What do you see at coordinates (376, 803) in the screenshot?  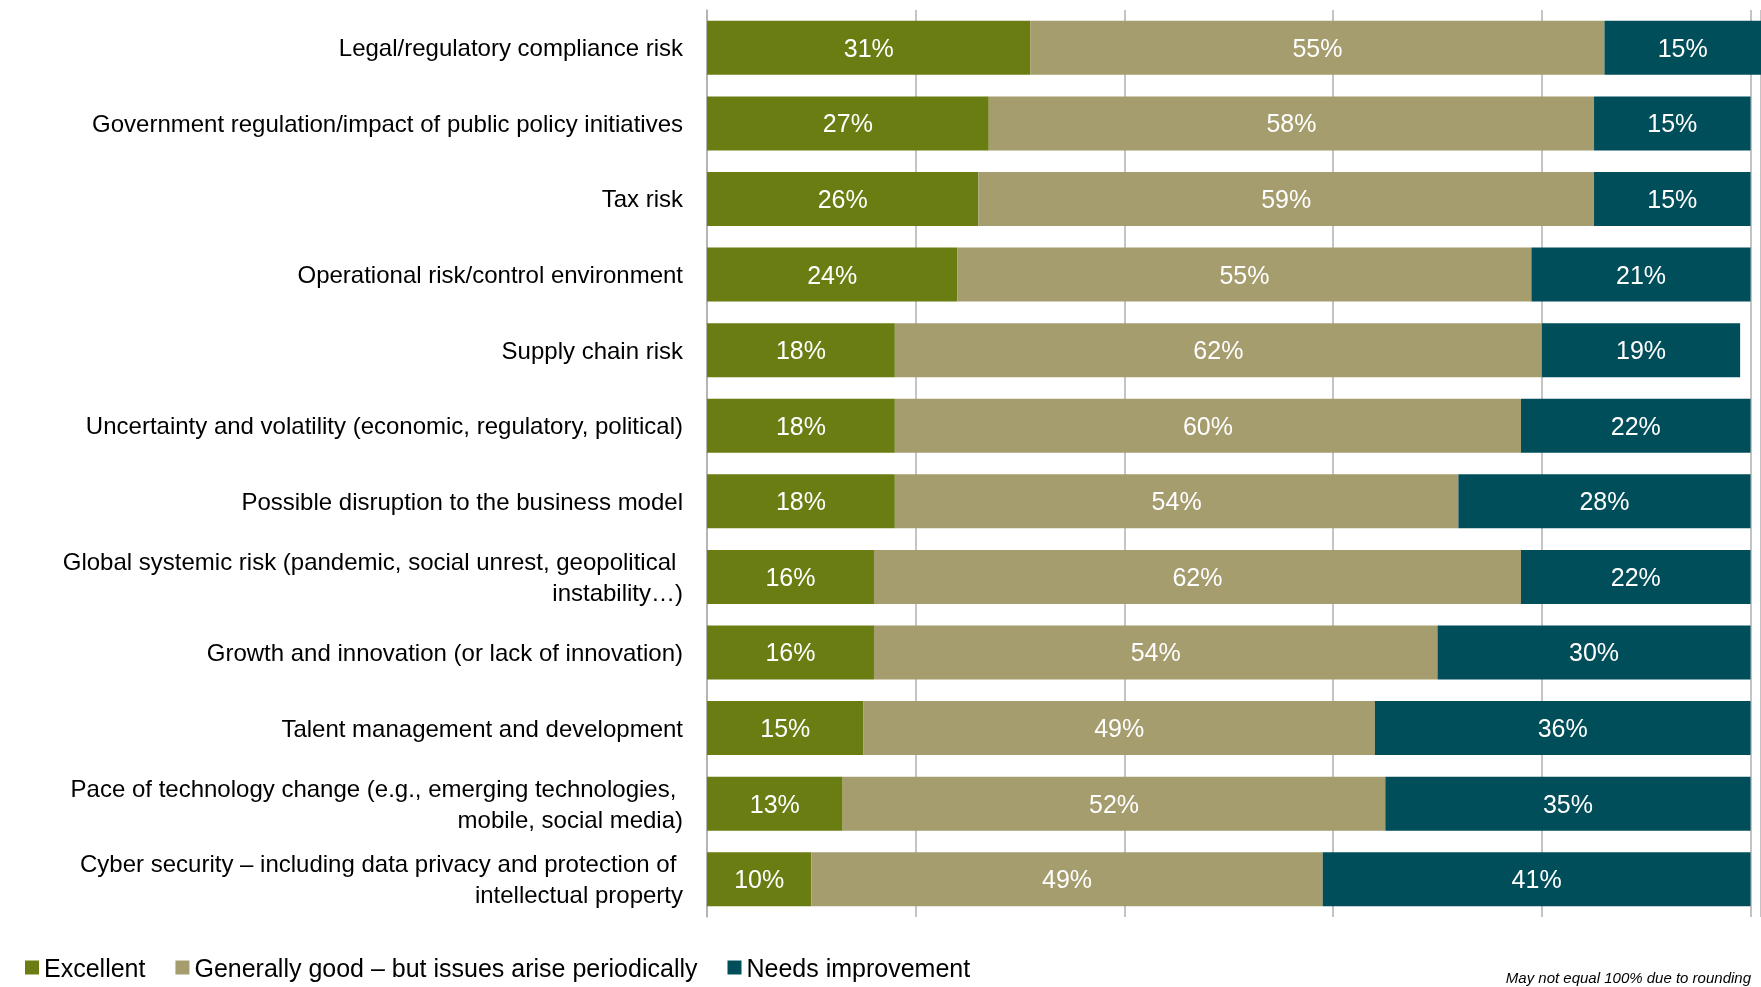 I see `y-tick-label: Pace of technology change (e.g., emerging technologies, mobile, social media)` at bounding box center [376, 803].